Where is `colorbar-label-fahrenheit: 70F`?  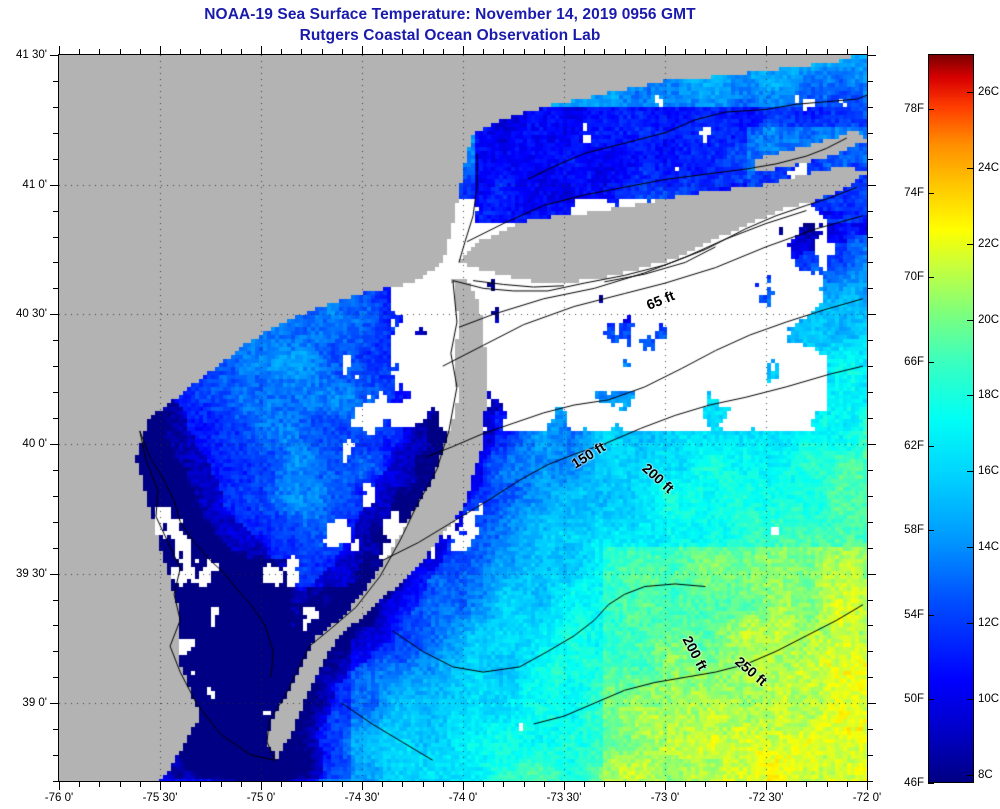
colorbar-label-fahrenheit: 70F is located at coordinates (914, 277).